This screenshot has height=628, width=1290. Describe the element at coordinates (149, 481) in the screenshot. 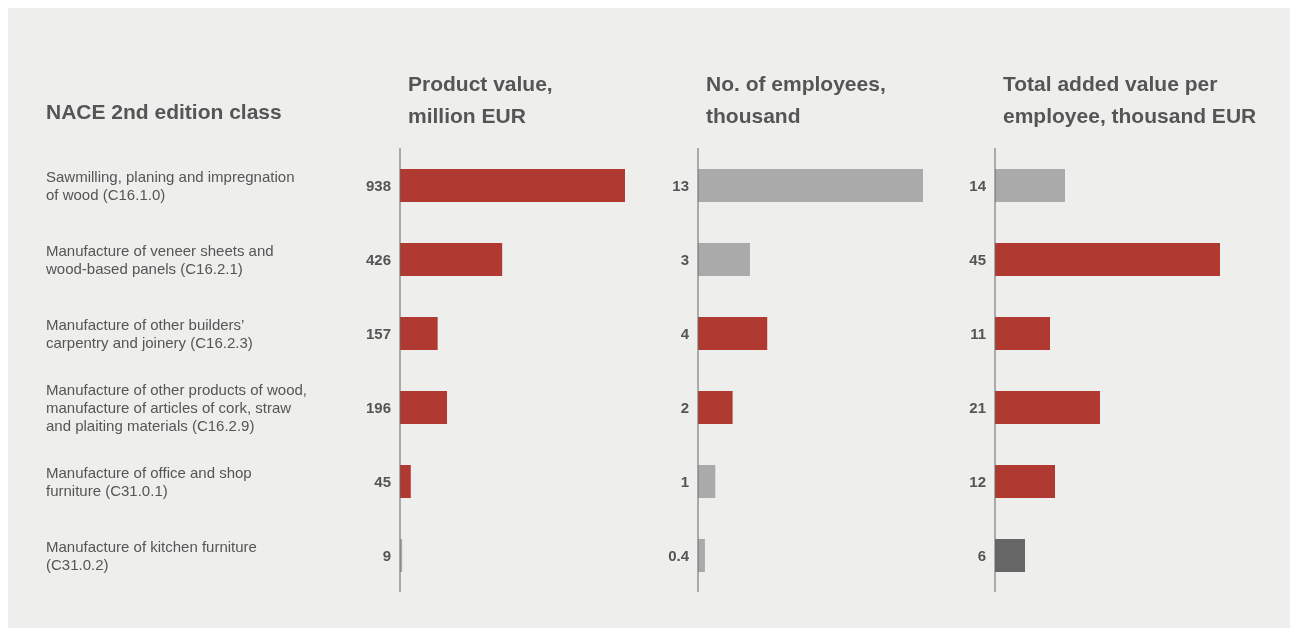

I see `y-tick-label: Manufacture of office and shop furniture (C31.0.1)` at that location.